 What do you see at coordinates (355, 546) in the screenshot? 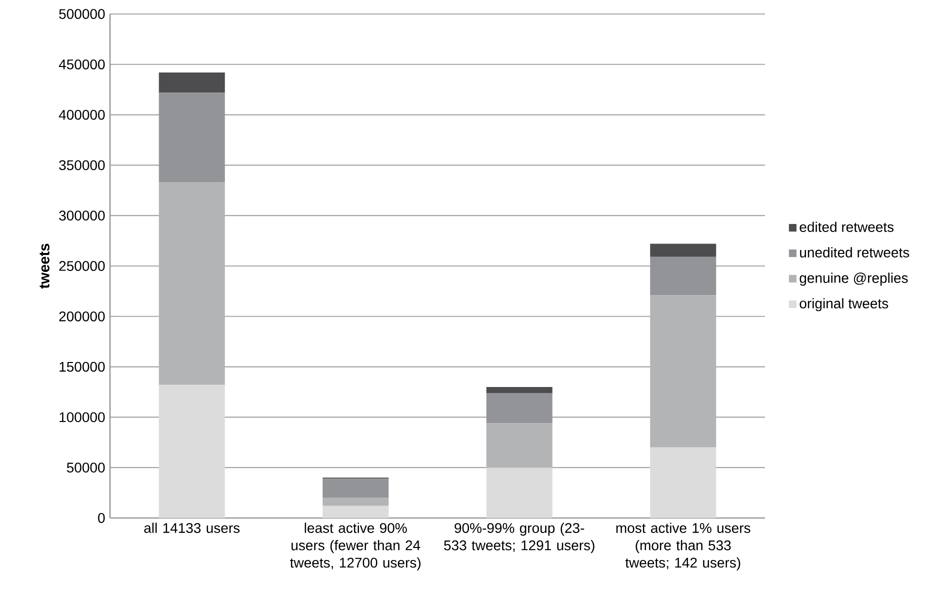
I see `x-tick-label: least active 90% users (fewer than 24 tweets, 12700 users)` at bounding box center [355, 546].